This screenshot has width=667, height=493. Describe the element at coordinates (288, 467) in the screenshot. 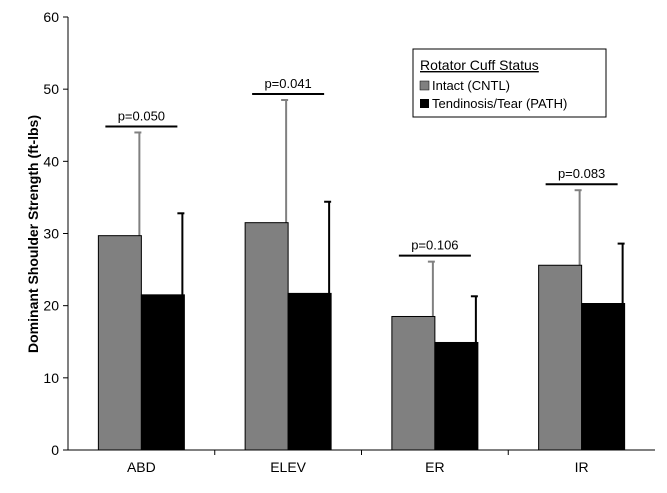

I see `x-category-label: ELEV` at that location.